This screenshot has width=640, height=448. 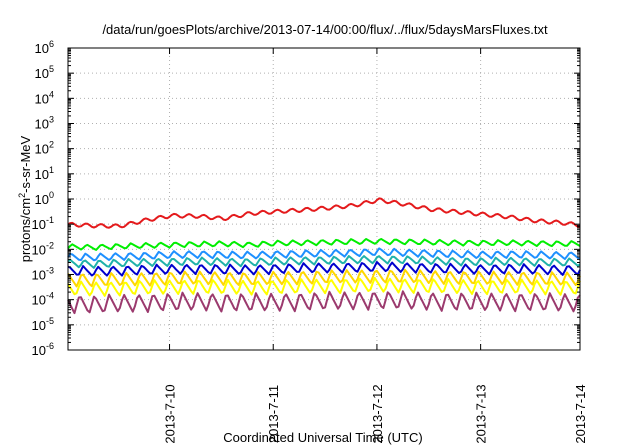 What do you see at coordinates (580, 413) in the screenshot?
I see `x-tick-label: 2013-7-14` at bounding box center [580, 413].